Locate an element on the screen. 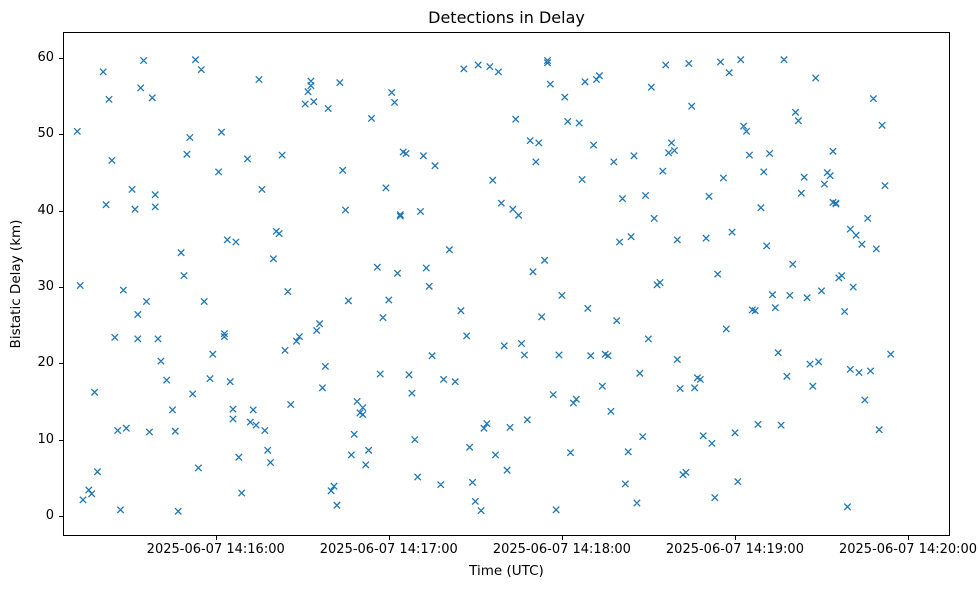 Image resolution: width=979 pixels, height=590 pixels. x-axis-label: Time (UTC) is located at coordinates (506, 571).